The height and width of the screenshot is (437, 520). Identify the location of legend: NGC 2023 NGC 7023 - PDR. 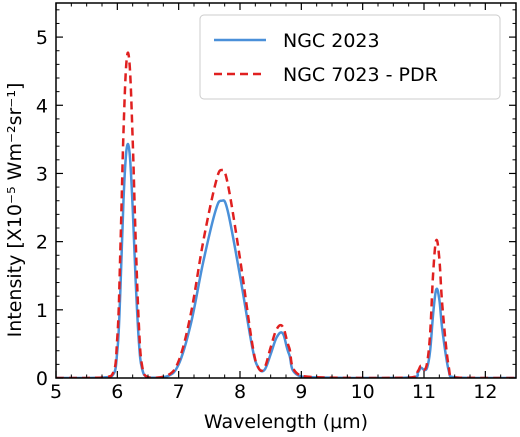
(350, 57).